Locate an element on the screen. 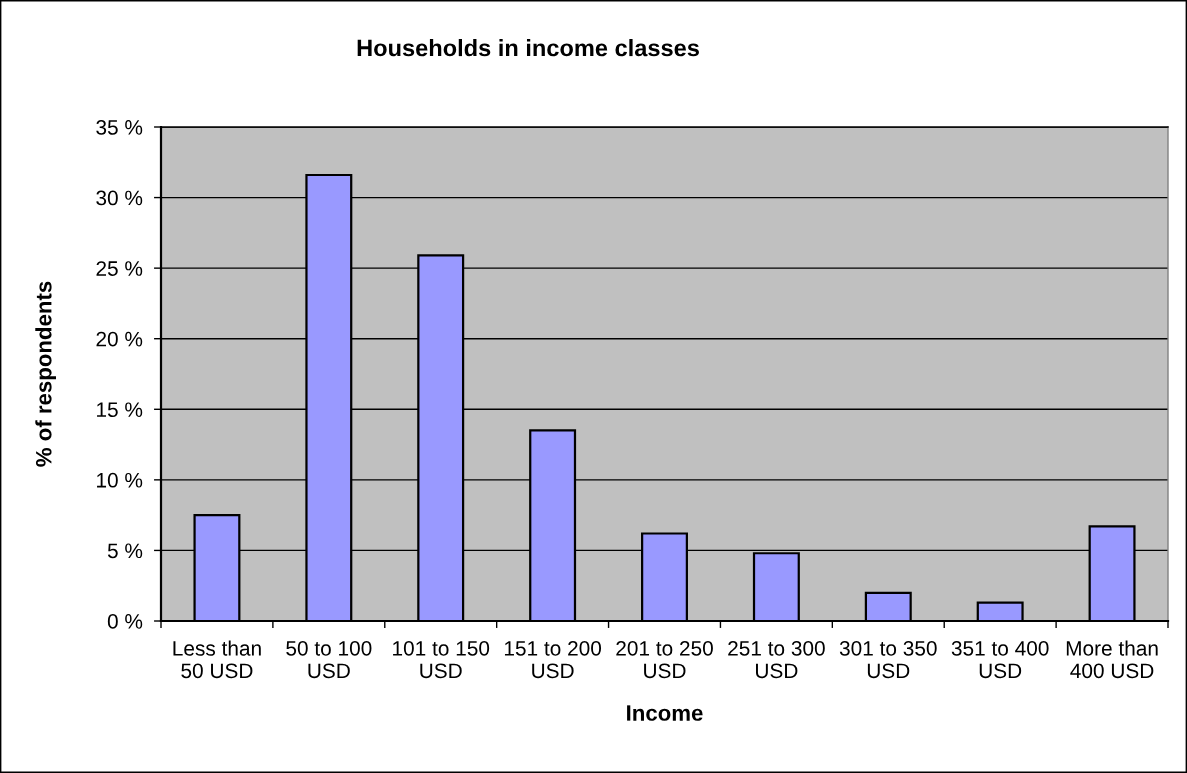 Image resolution: width=1187 pixels, height=773 pixels. y-tick-label: 5 % is located at coordinates (125, 551).